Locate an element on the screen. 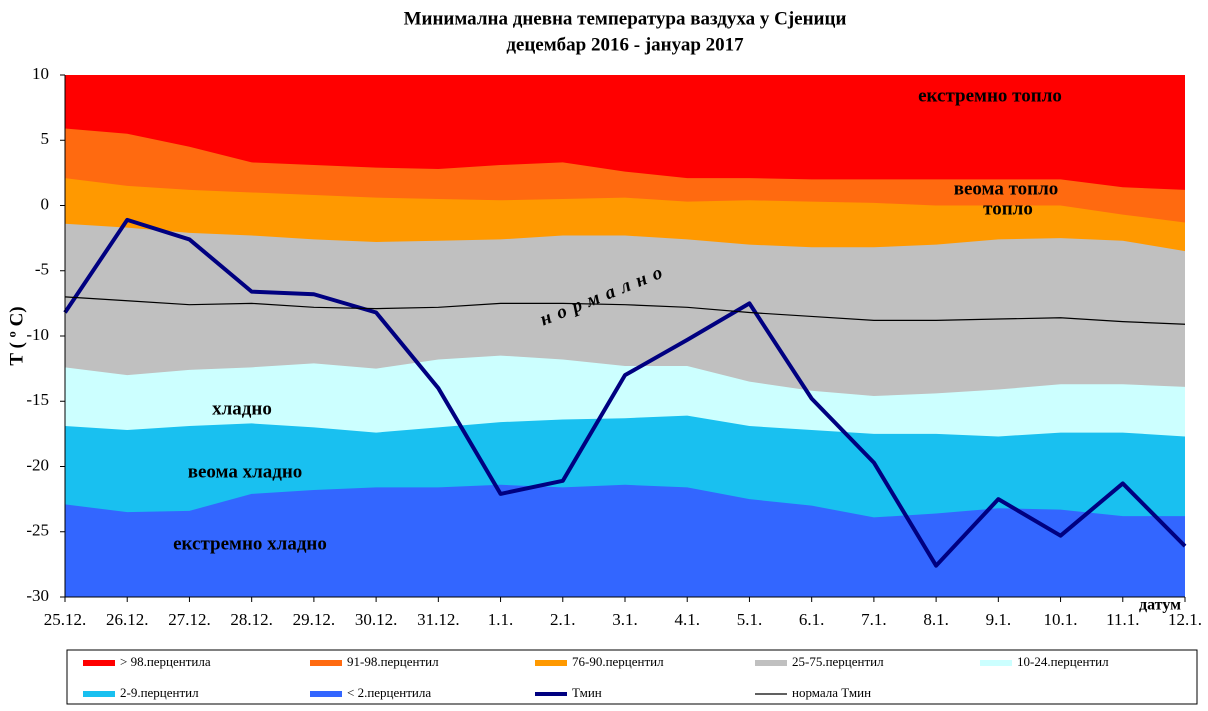 The image size is (1208, 711). annotation: екстремно топло is located at coordinates (990, 95).